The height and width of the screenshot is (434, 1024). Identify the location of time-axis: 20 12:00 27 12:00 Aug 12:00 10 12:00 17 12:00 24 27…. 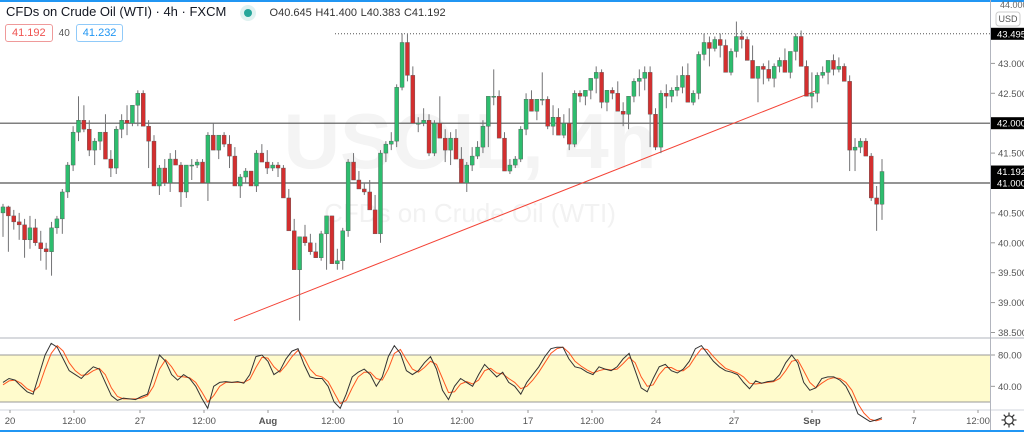
(497, 418).